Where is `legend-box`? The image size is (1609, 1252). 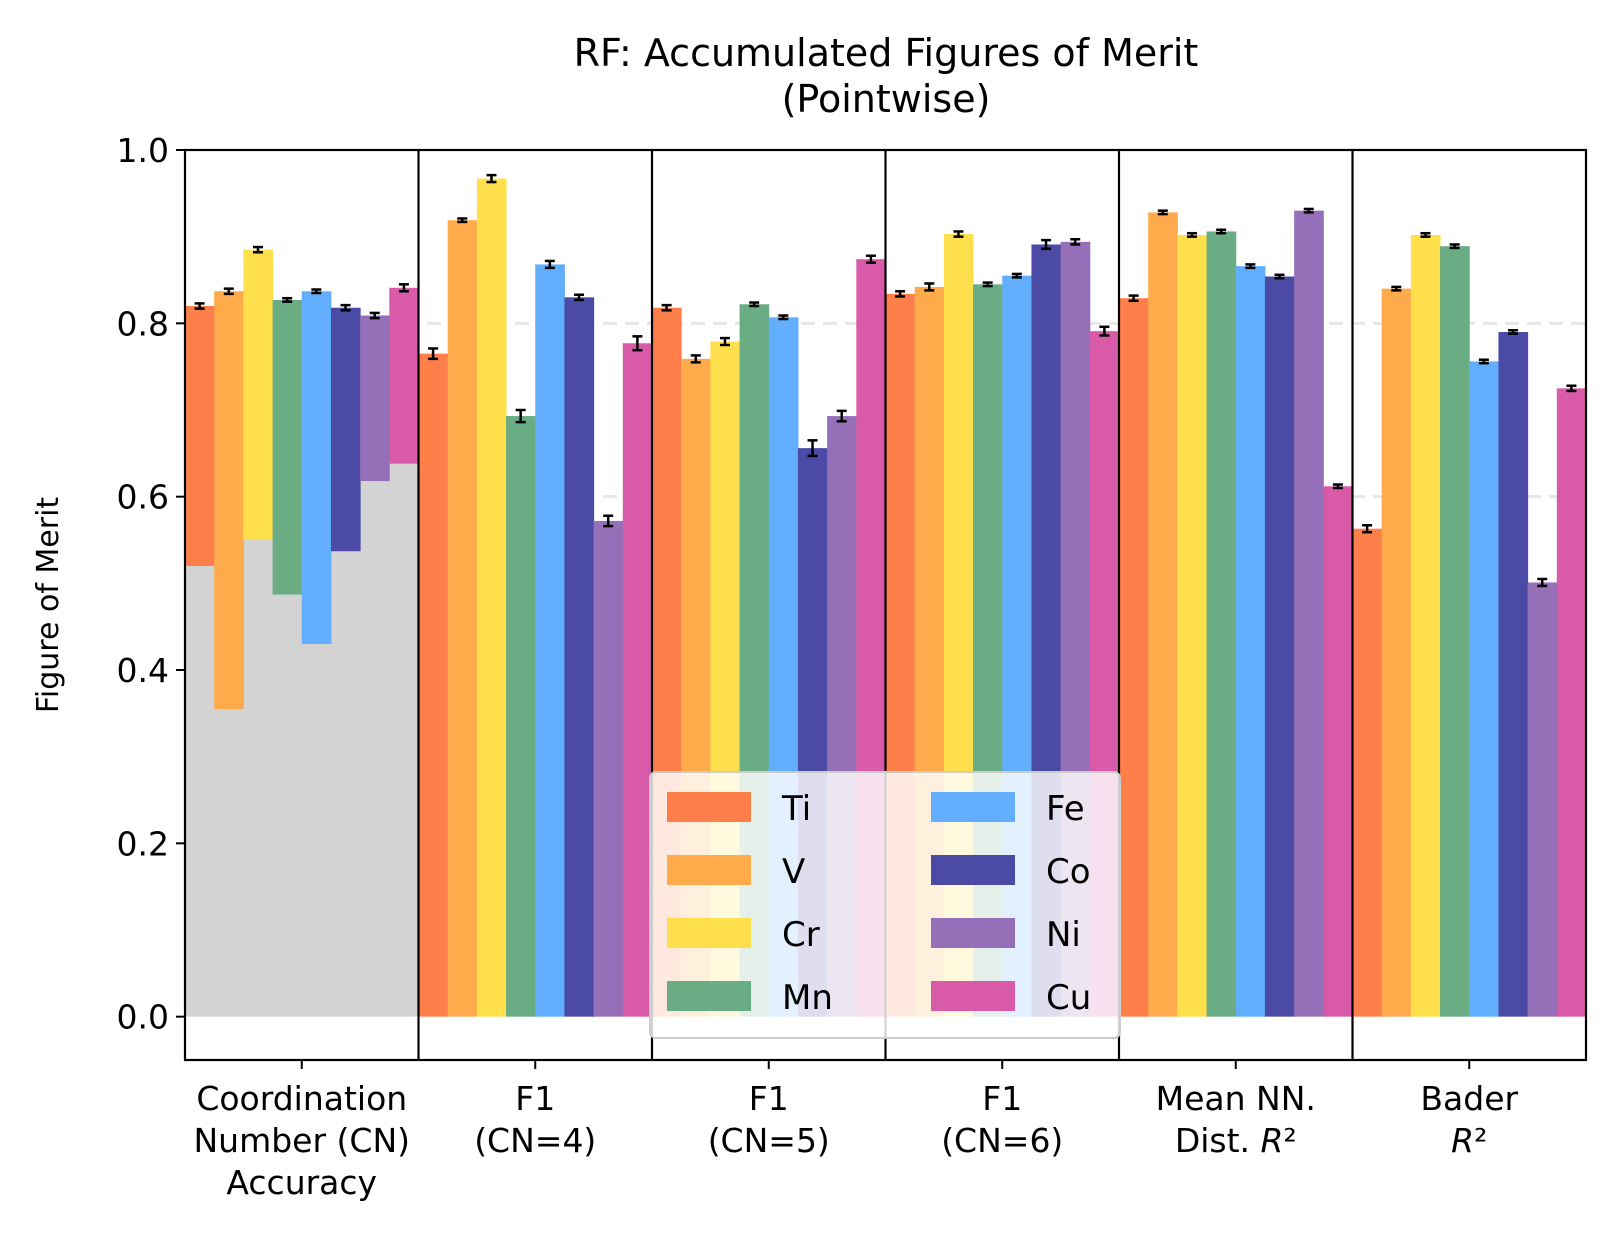
legend-box is located at coordinates (885, 905).